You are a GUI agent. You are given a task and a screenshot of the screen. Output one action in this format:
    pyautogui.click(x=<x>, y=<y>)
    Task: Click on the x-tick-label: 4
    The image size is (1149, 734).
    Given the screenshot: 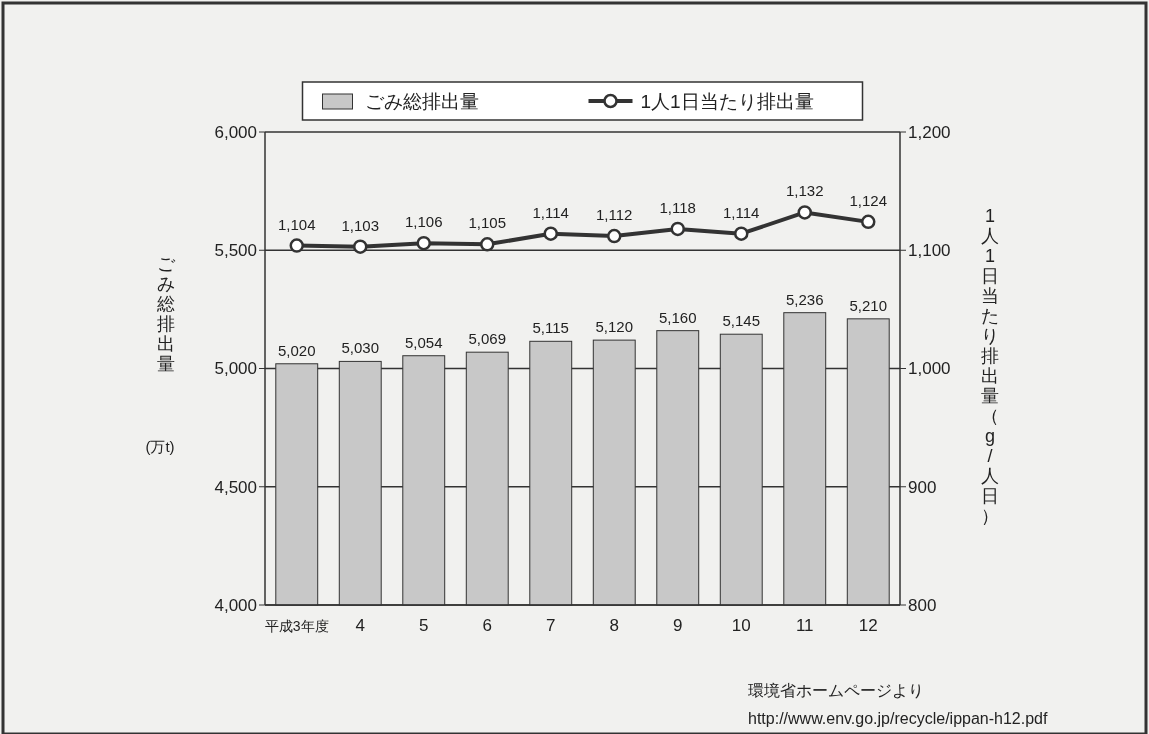 What is the action you would take?
    pyautogui.click(x=360, y=625)
    